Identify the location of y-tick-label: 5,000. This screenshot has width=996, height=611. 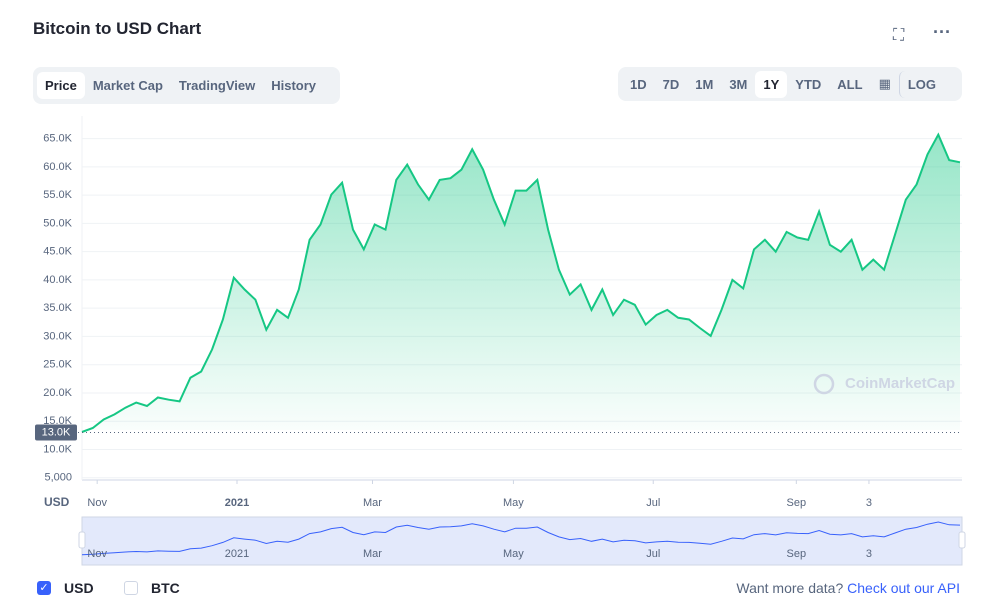
(58, 478).